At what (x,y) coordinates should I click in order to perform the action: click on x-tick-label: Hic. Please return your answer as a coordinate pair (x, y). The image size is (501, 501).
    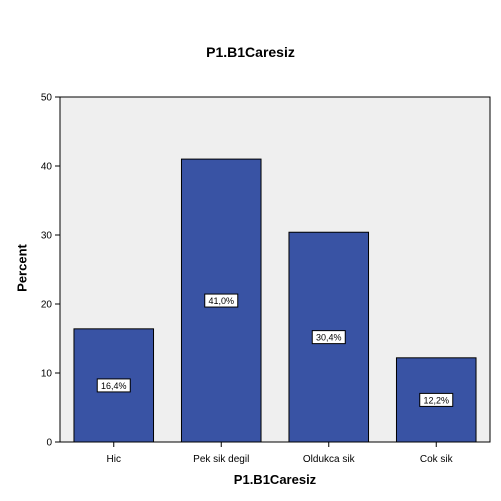
    Looking at the image, I should click on (114, 459).